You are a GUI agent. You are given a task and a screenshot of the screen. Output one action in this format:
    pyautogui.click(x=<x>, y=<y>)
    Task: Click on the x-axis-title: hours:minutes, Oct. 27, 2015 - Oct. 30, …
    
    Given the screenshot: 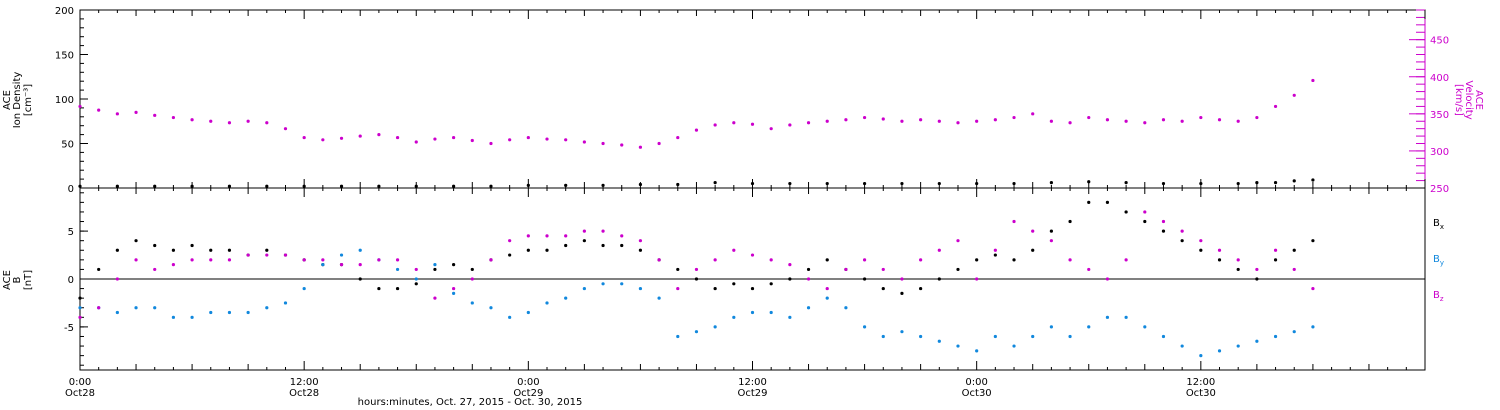 What is the action you would take?
    pyautogui.click(x=470, y=402)
    